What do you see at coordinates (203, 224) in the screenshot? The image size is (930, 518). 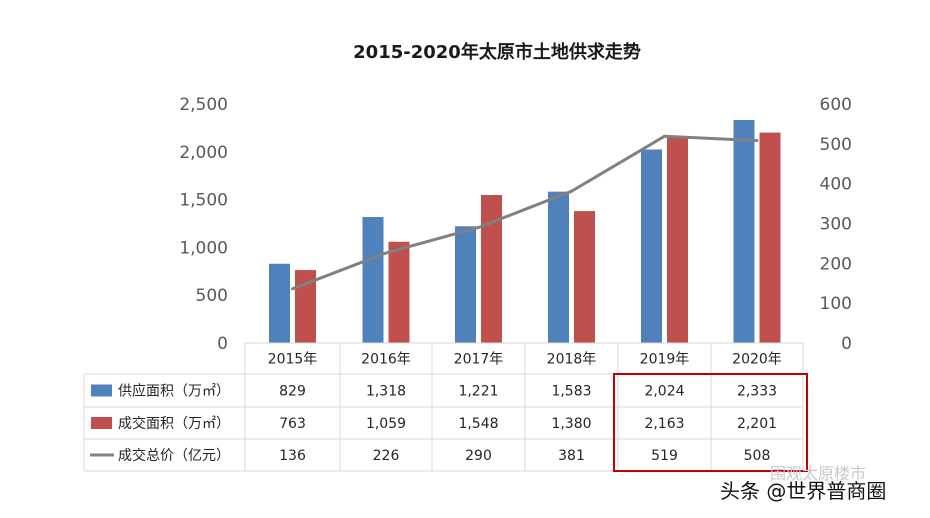 I see `left-axis: 0 500 1,000 1,500 2,000 2,500` at bounding box center [203, 224].